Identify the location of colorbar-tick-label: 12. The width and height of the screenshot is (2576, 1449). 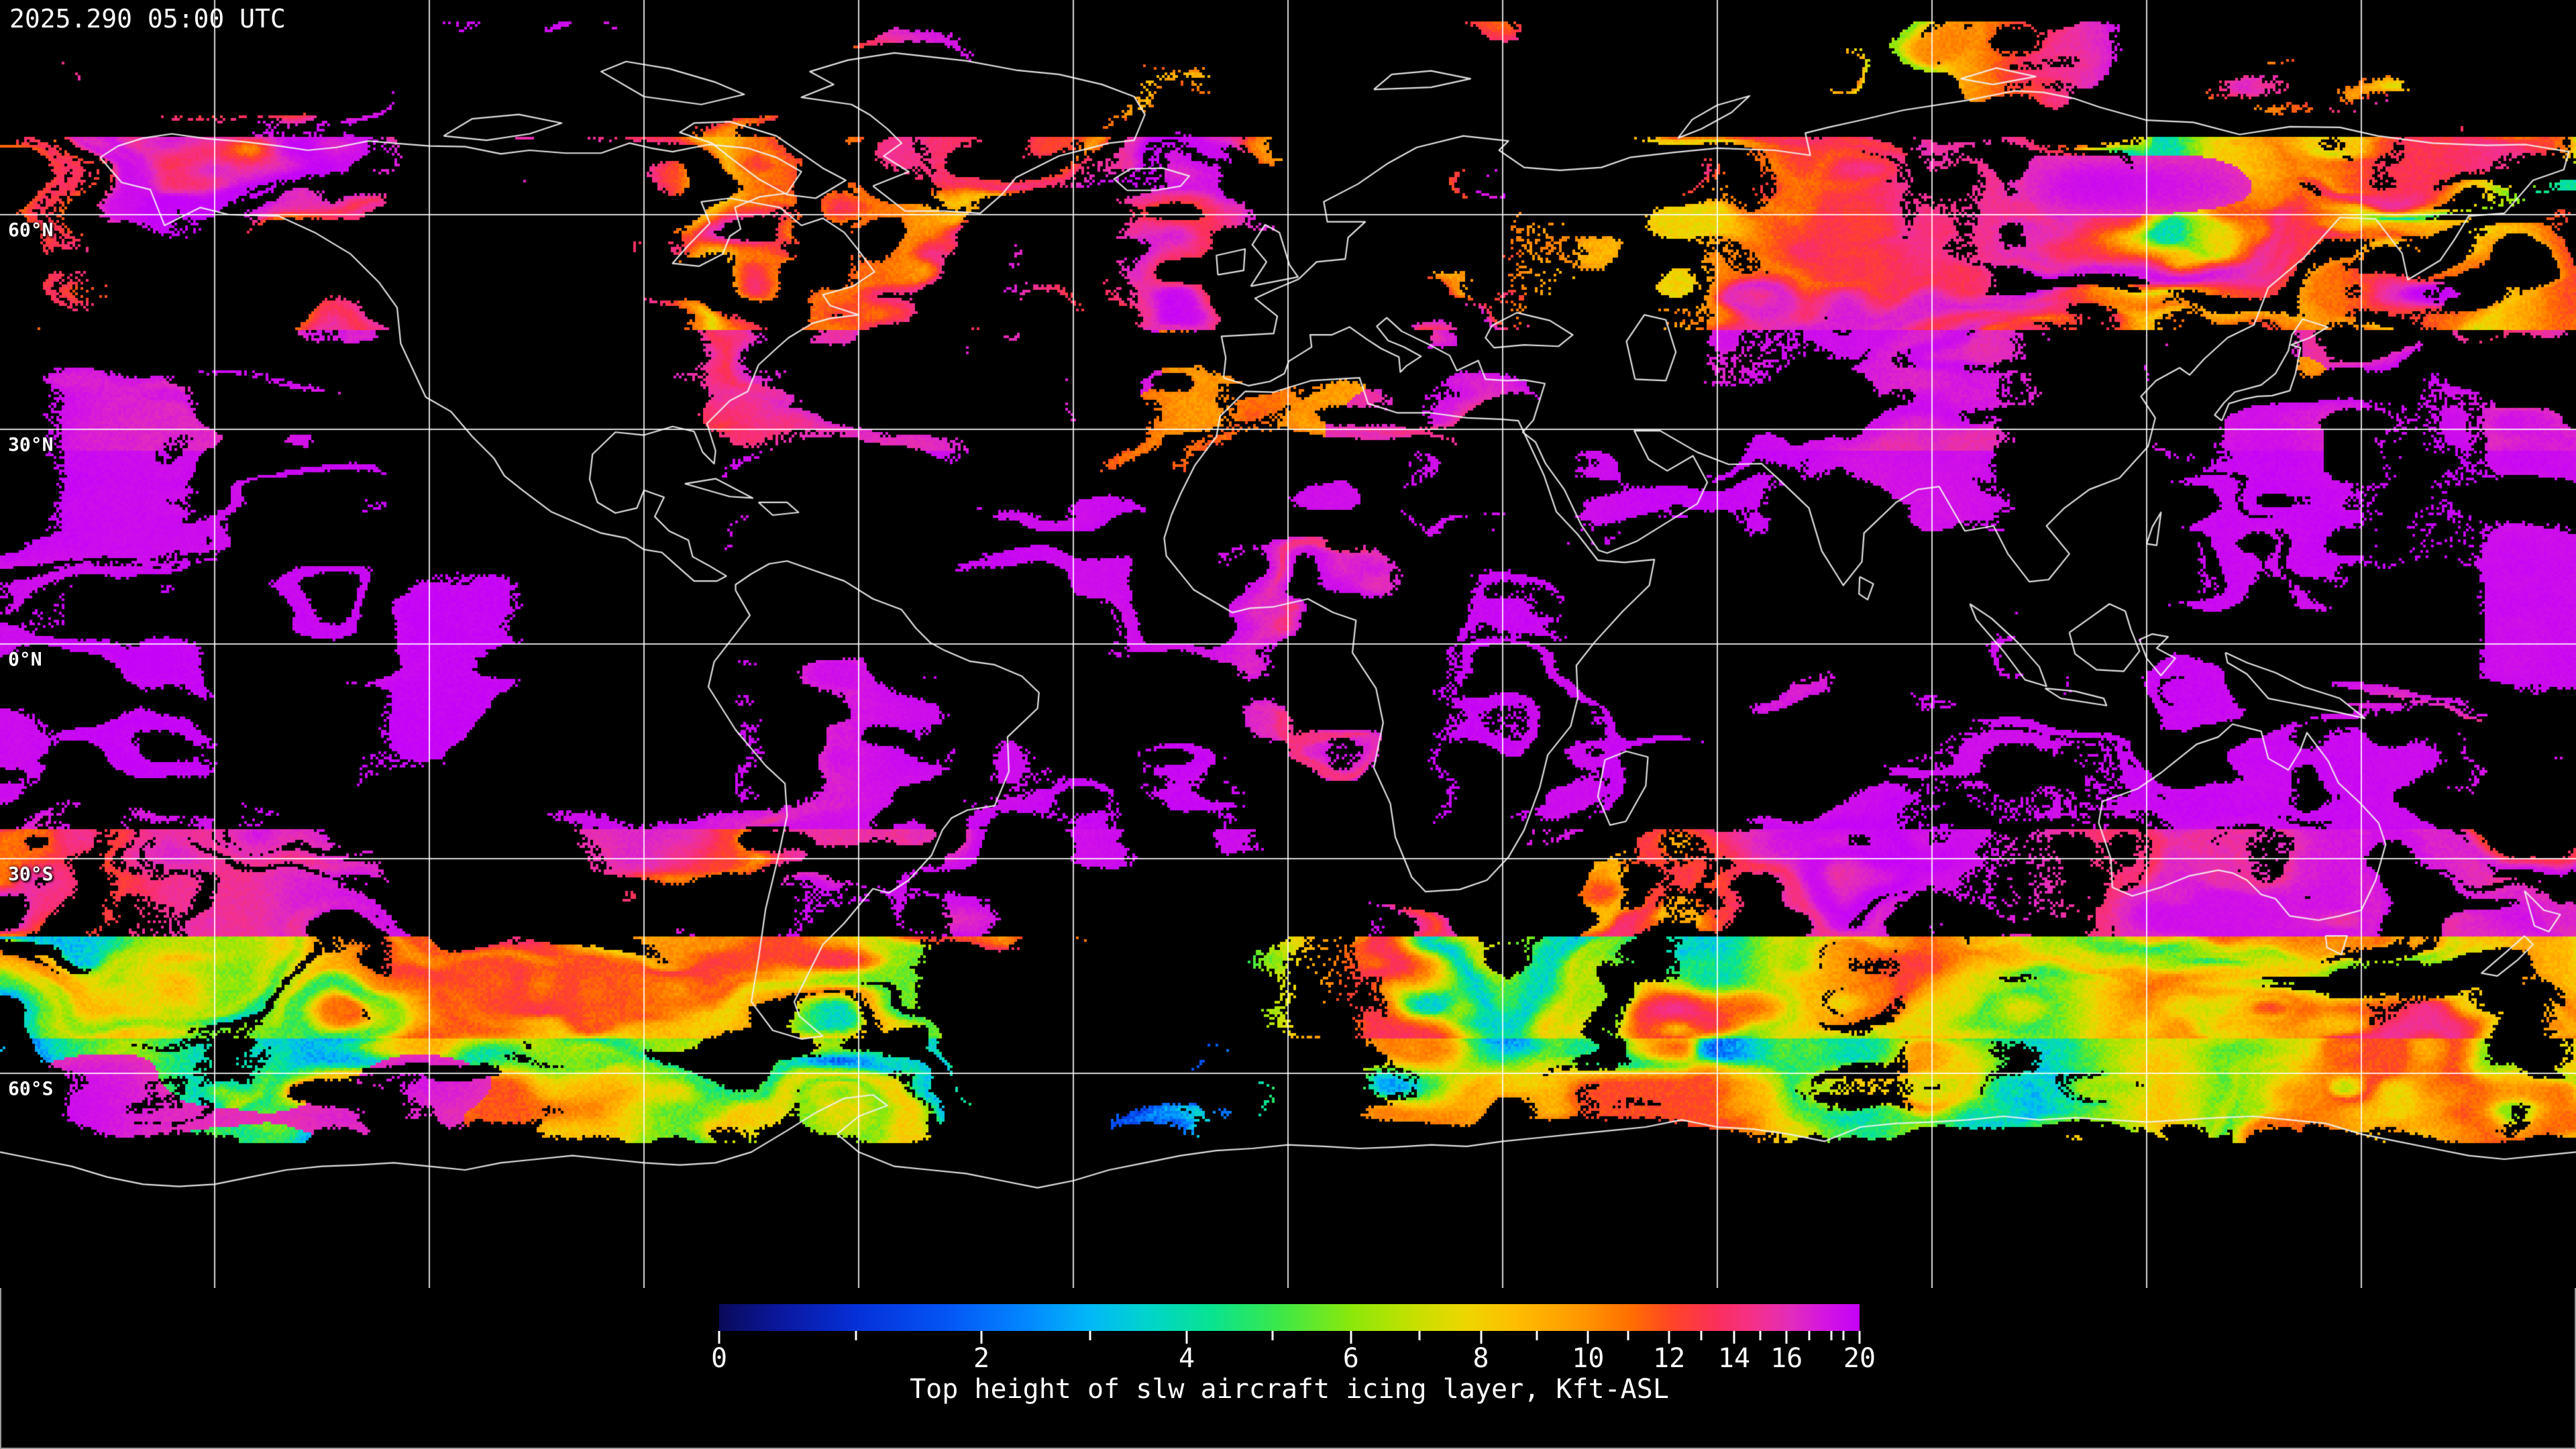
(1669, 1358).